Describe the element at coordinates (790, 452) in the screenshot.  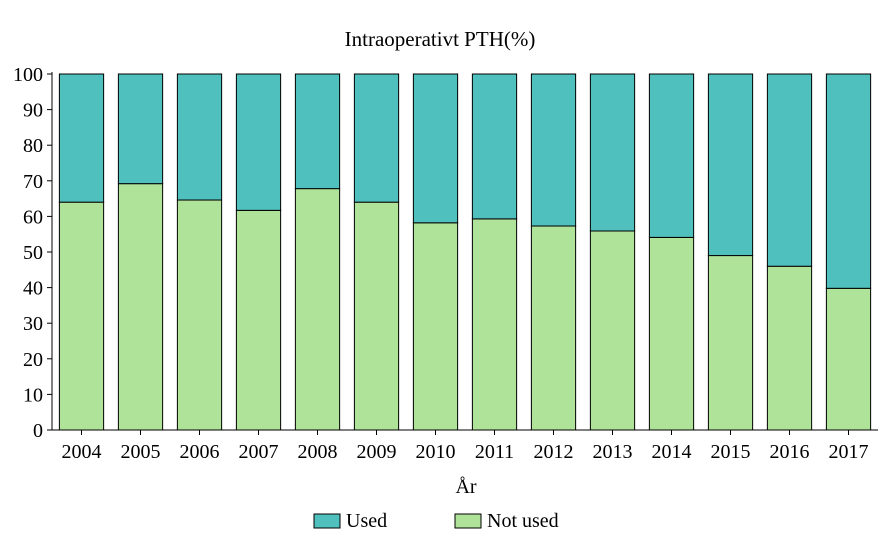
I see `x-tick-label-2016: 2016` at that location.